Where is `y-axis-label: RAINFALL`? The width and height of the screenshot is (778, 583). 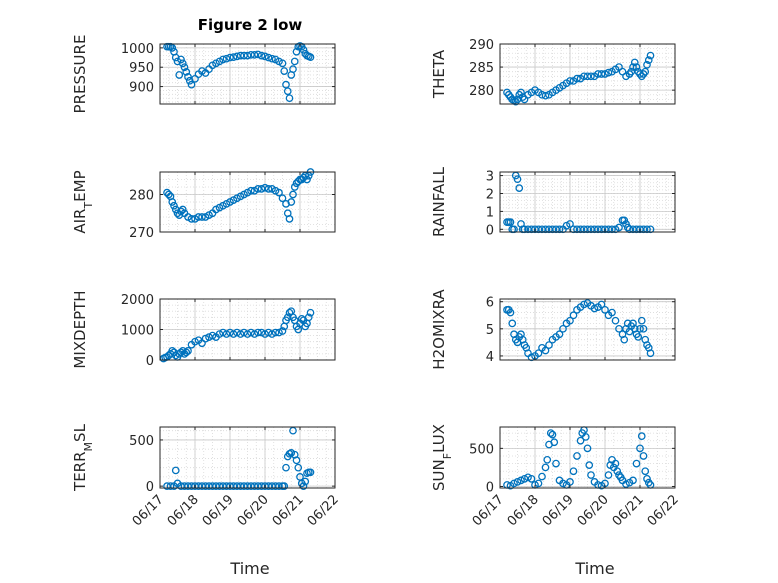 y-axis-label: RAINFALL is located at coordinates (439, 201).